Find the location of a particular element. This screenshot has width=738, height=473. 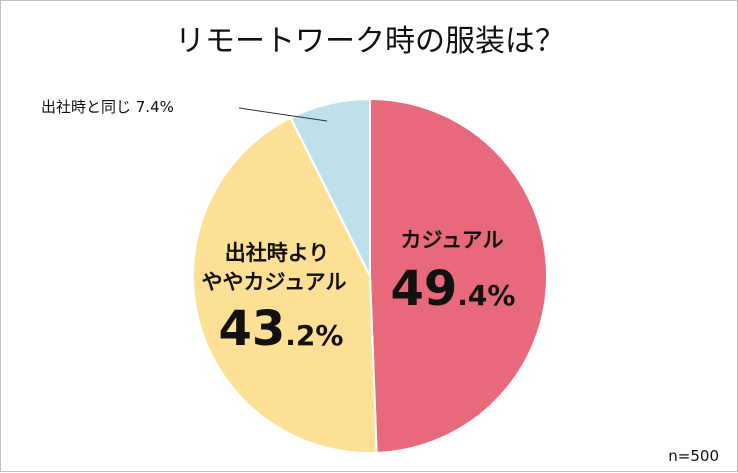

chart-title: リモートワーク時の服装は？ is located at coordinates (370, 41).